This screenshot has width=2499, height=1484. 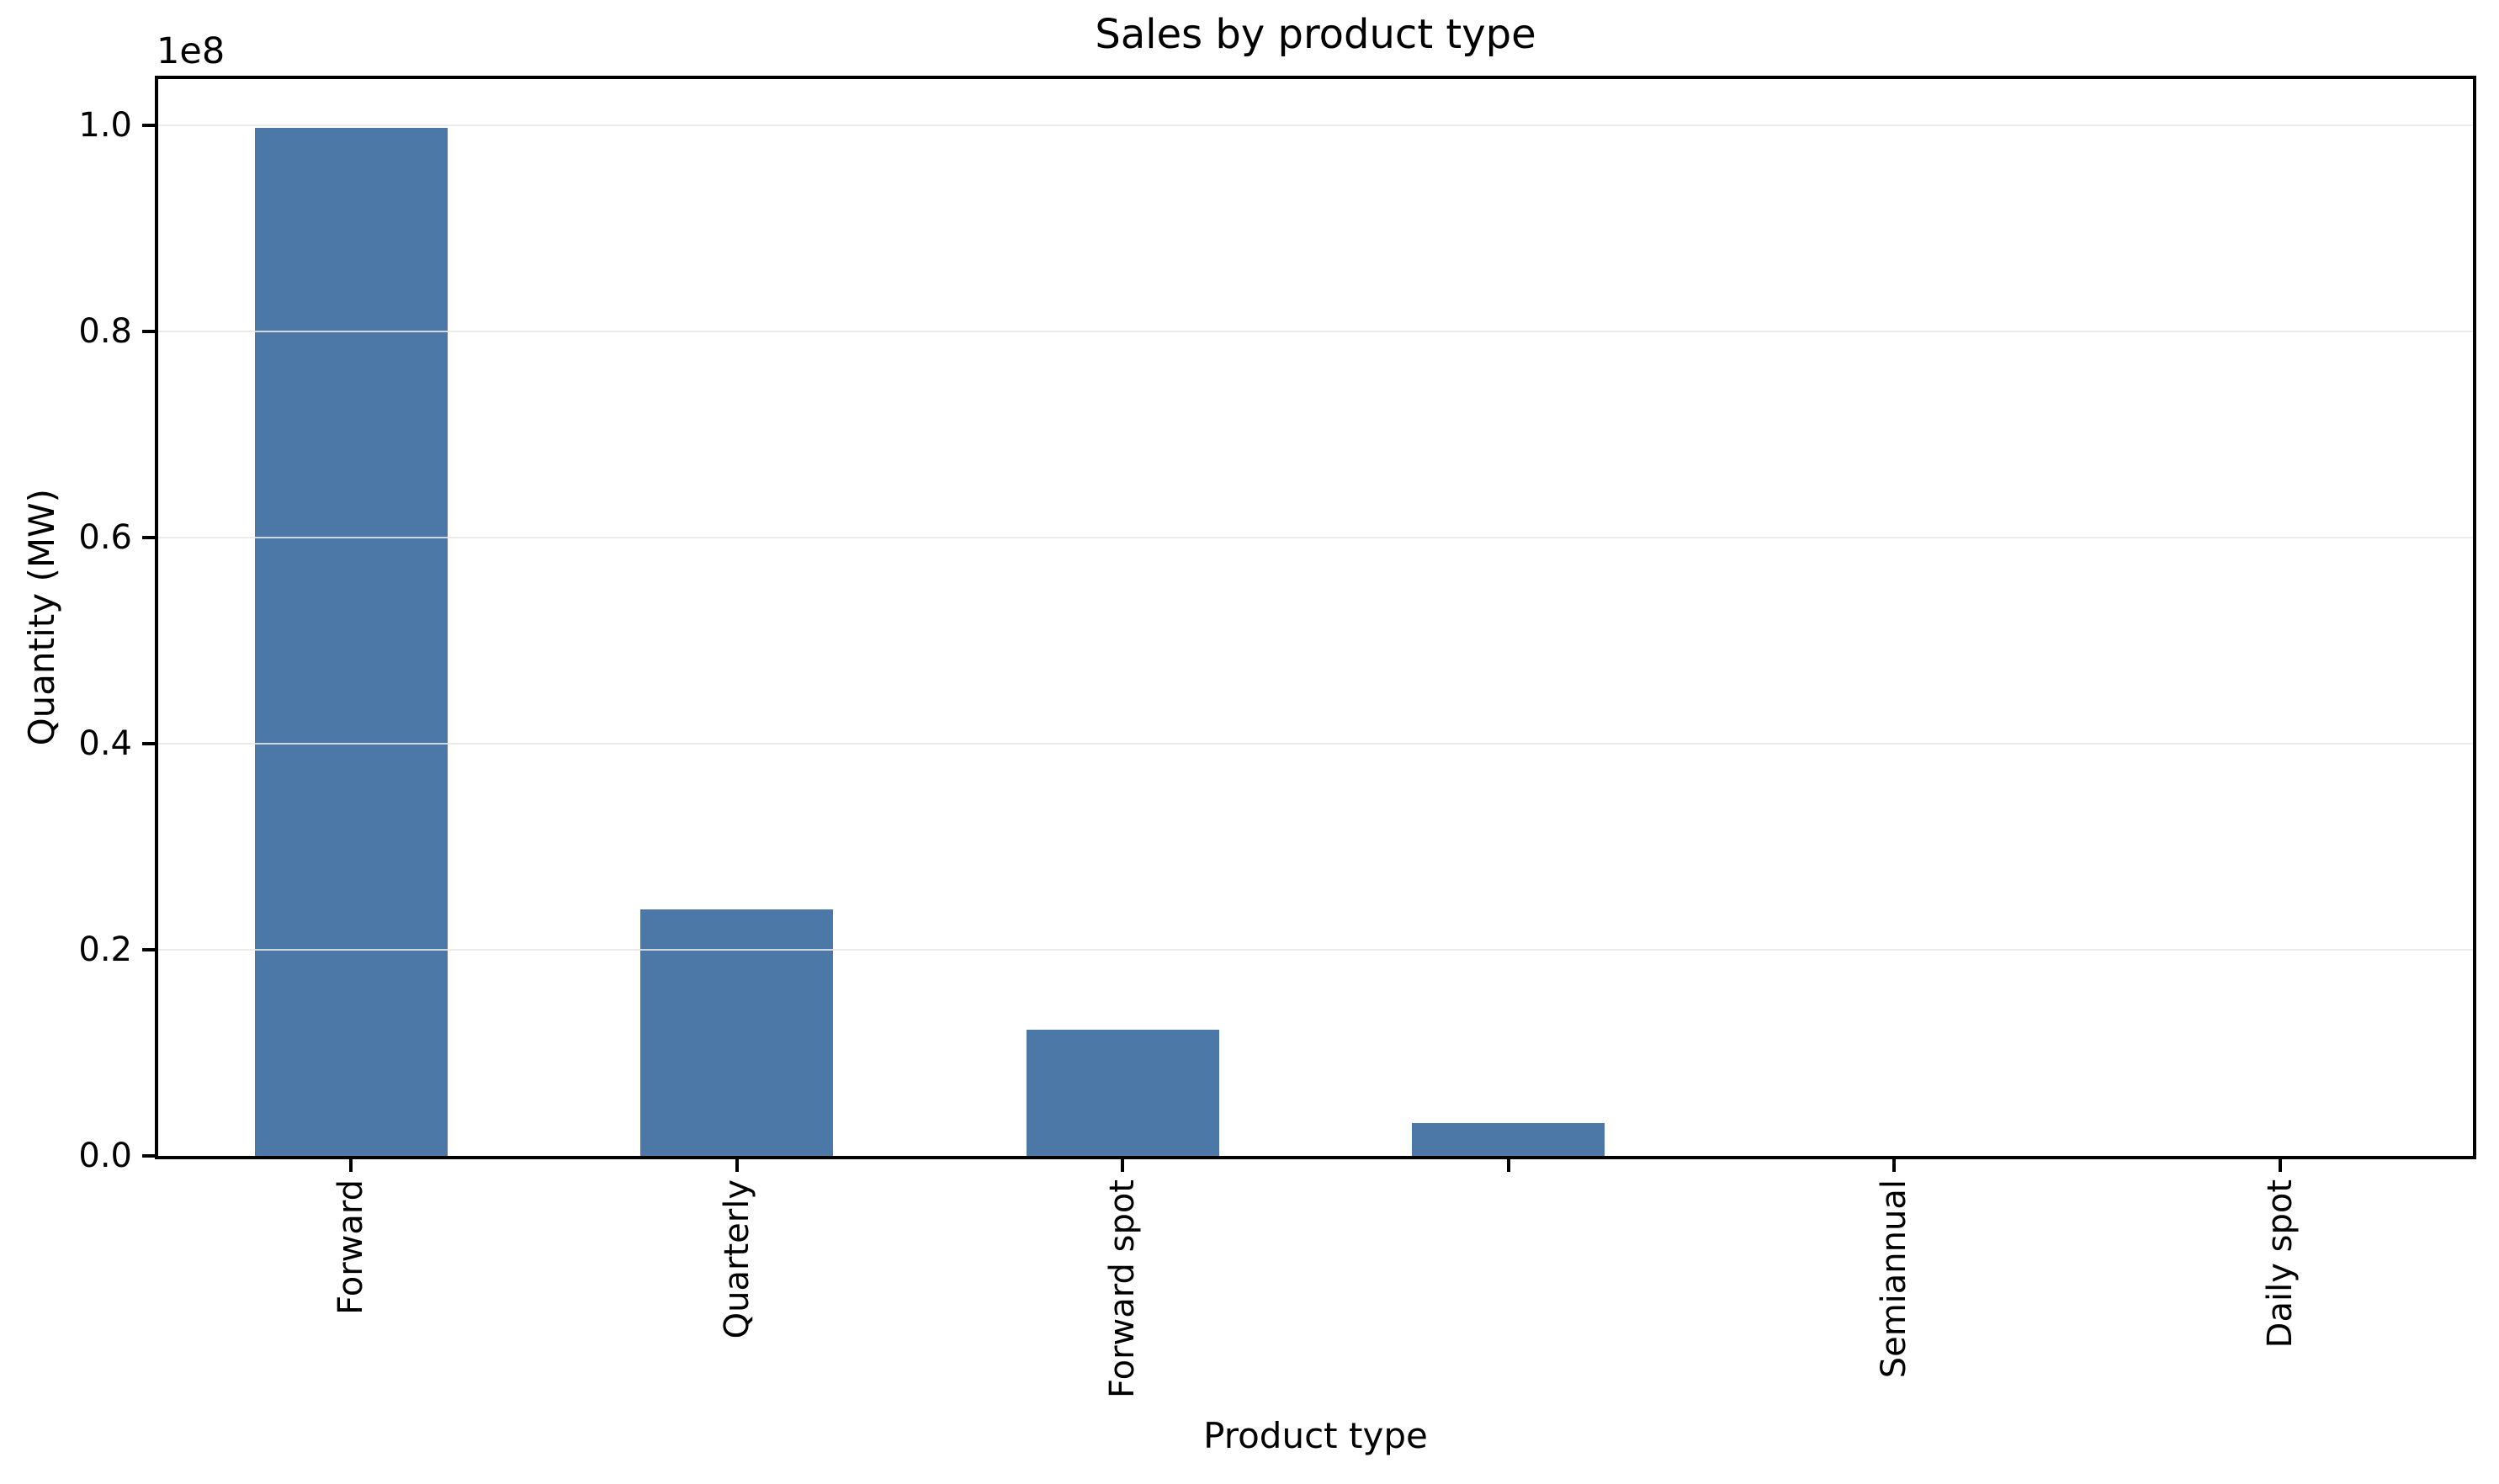 What do you see at coordinates (191, 51) in the screenshot?
I see `y-axis-scale-offset-label: 1e8` at bounding box center [191, 51].